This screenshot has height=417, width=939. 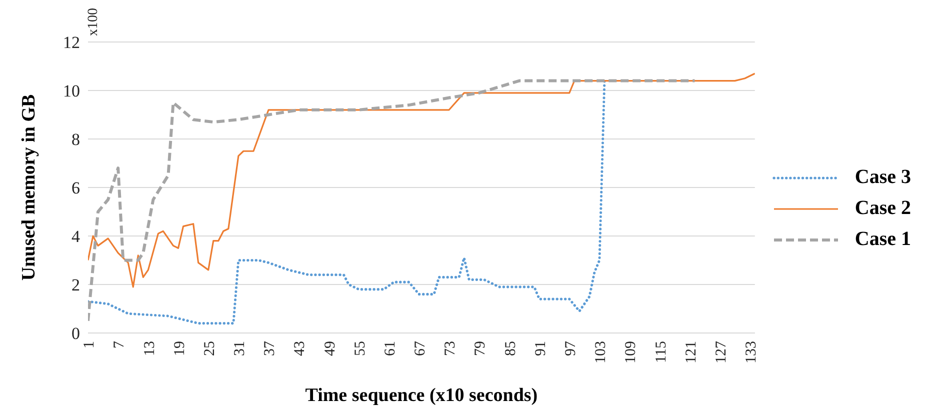 What do you see at coordinates (882, 239) in the screenshot?
I see `legend-label: Case 1` at bounding box center [882, 239].